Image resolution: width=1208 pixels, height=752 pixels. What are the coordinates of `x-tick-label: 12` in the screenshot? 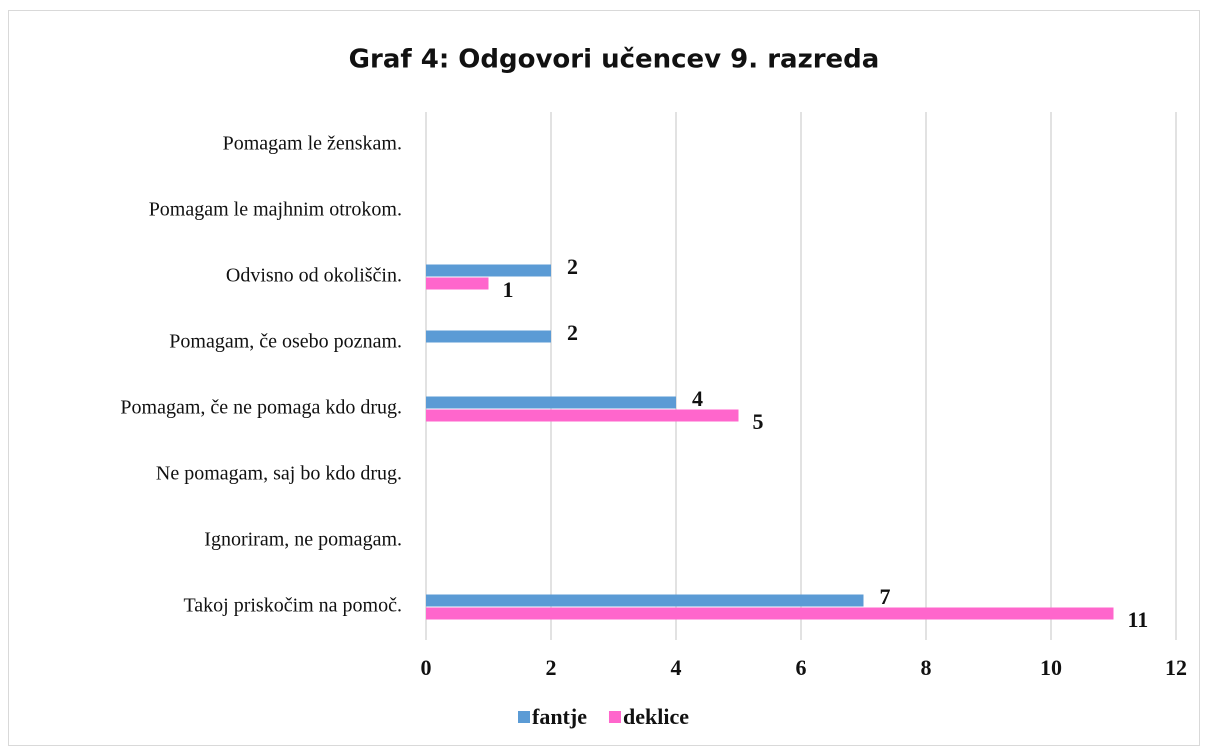 It's located at (1176, 667).